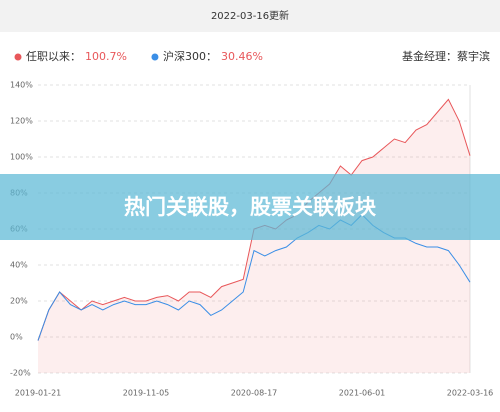  I want to click on y-tick-label: 40%, so click(19, 265).